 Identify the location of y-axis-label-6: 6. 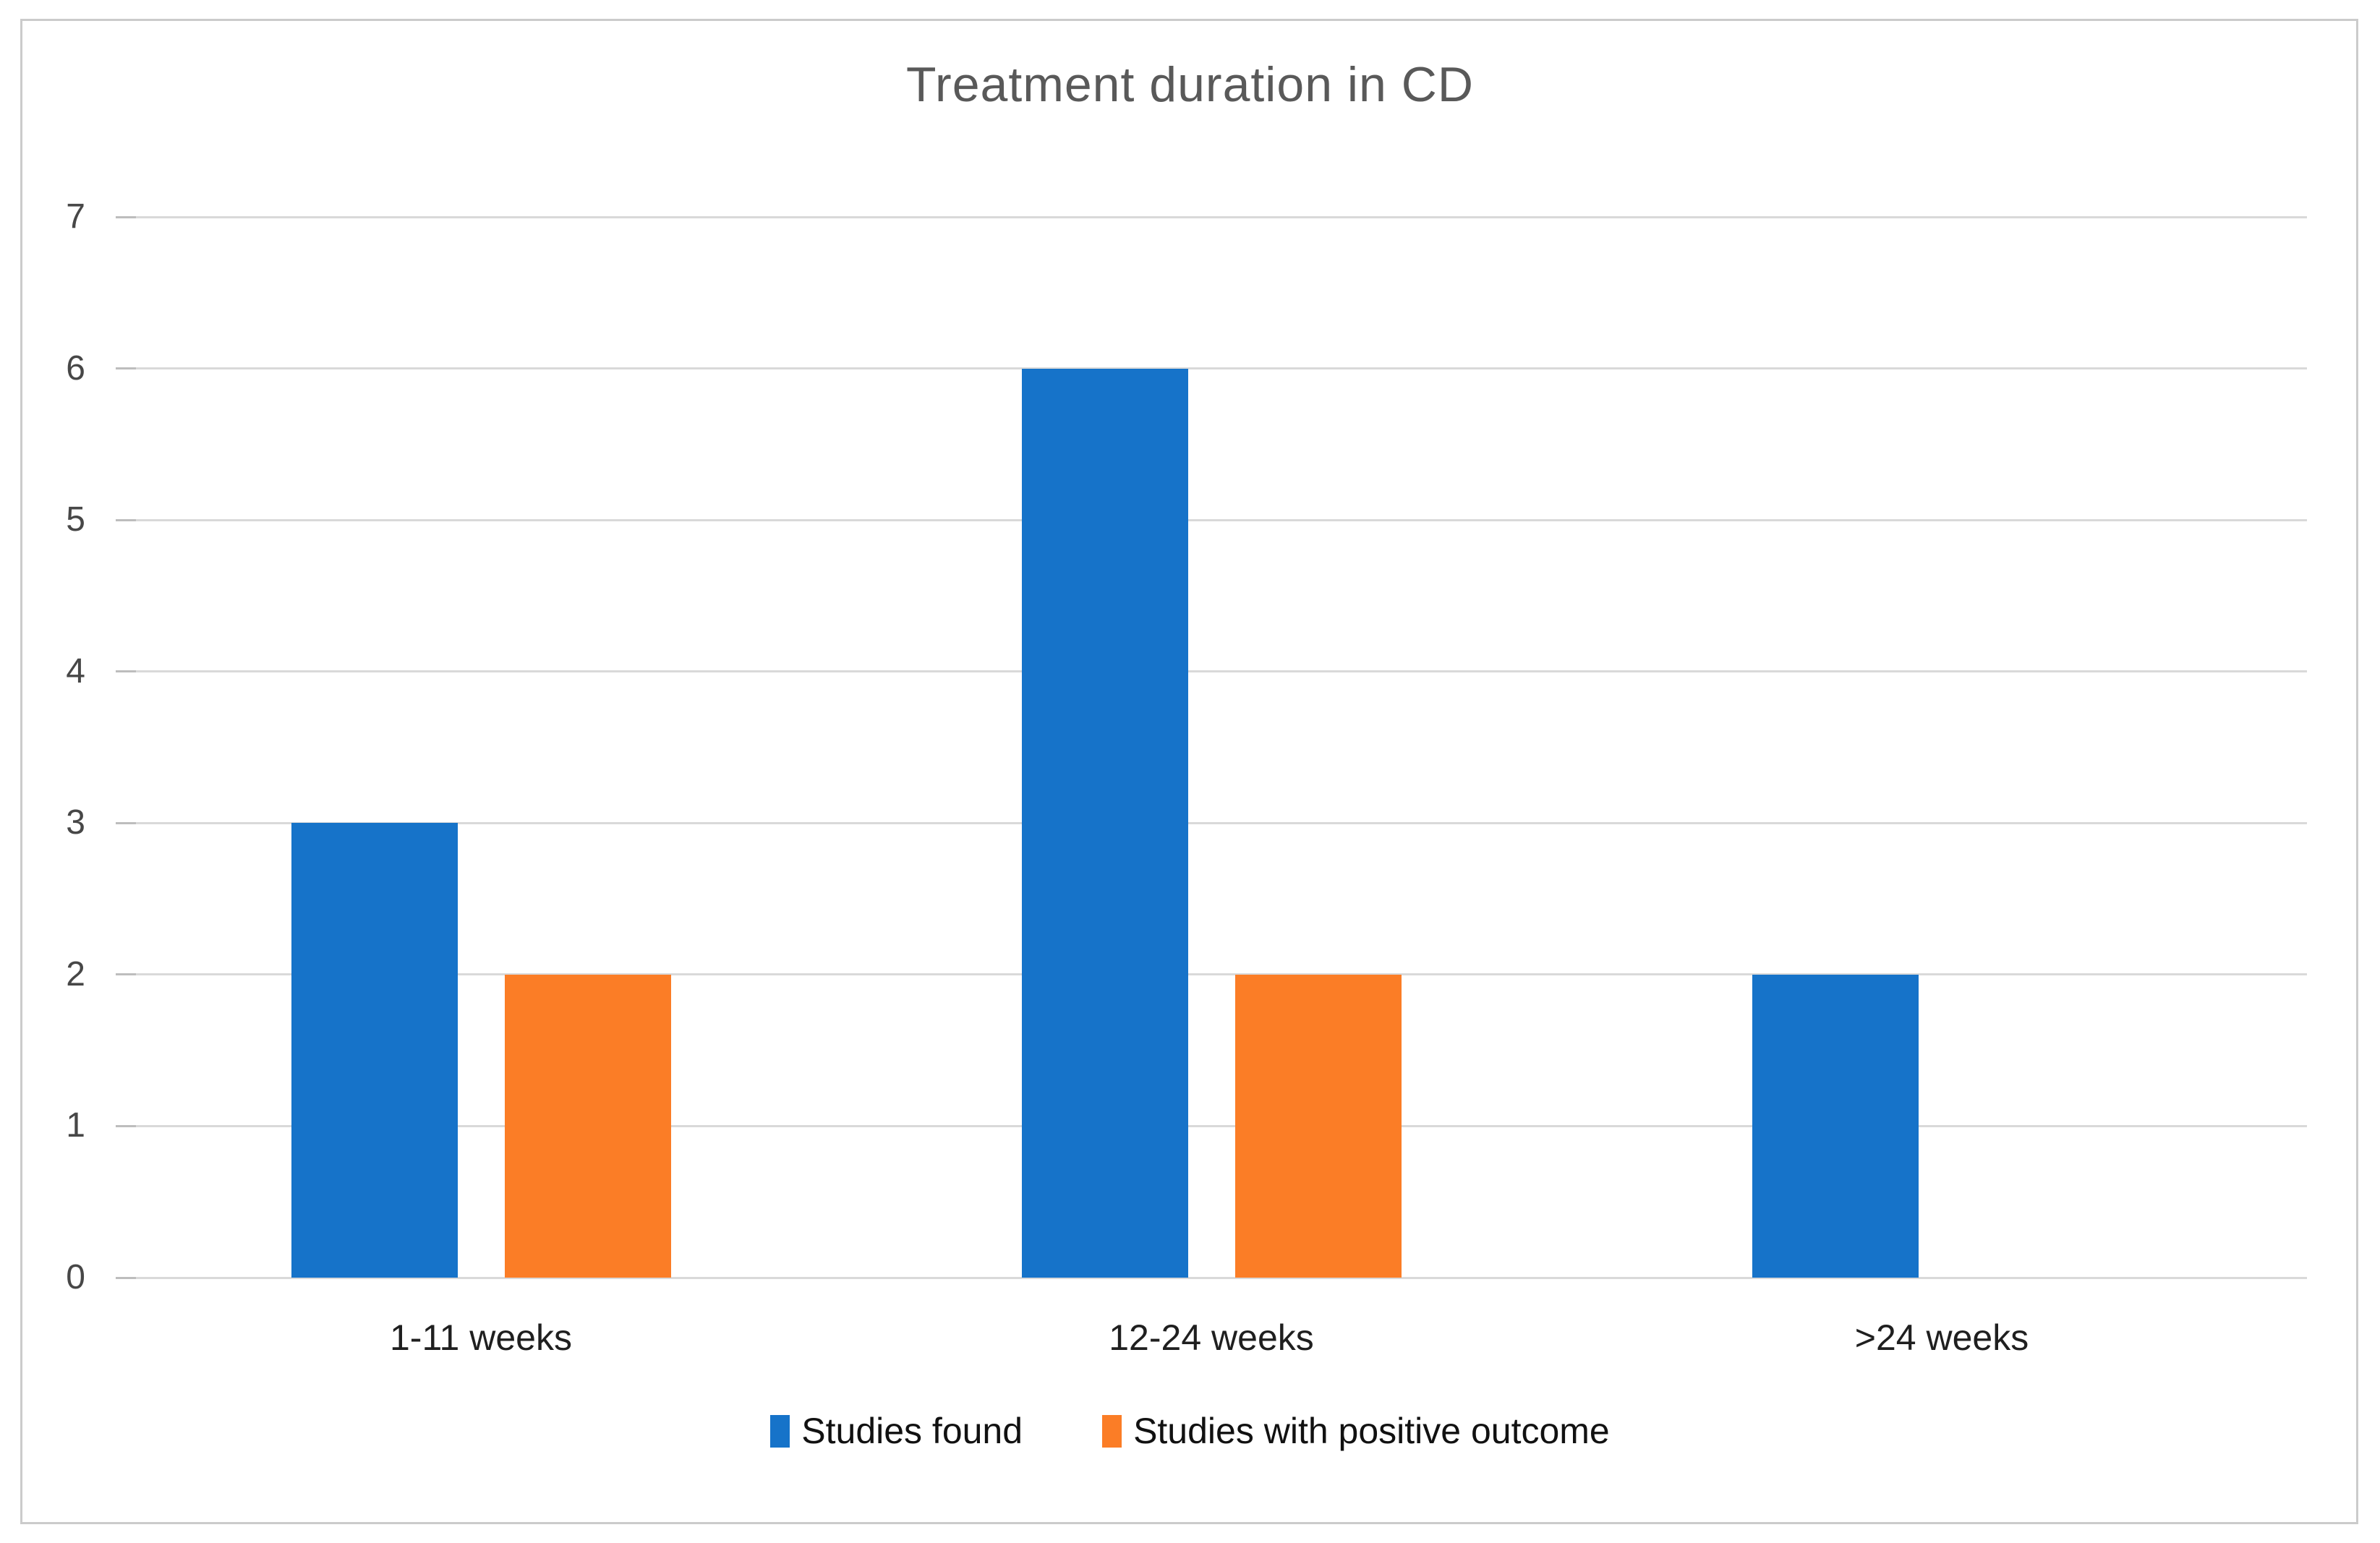
(75, 368).